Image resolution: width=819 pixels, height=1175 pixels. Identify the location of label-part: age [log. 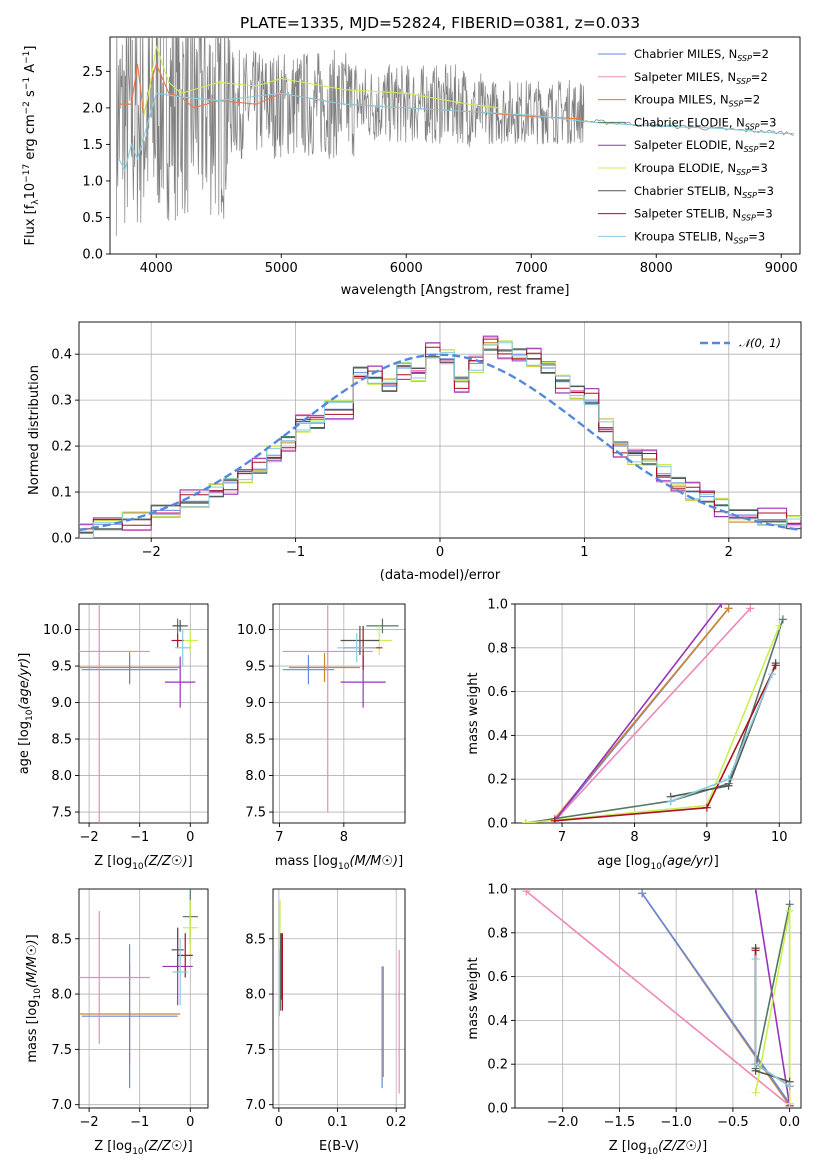
(623, 861).